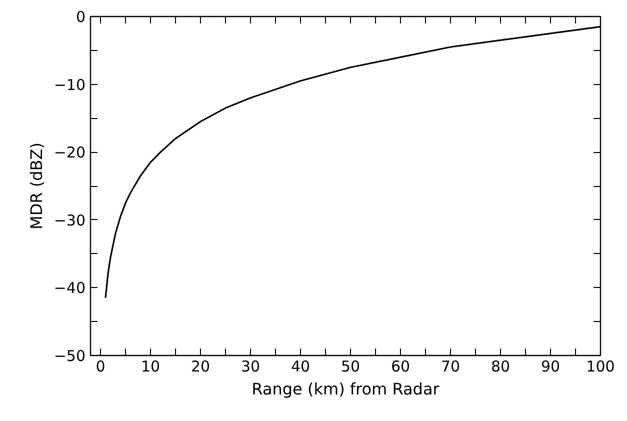 Image resolution: width=627 pixels, height=421 pixels. What do you see at coordinates (300, 367) in the screenshot?
I see `x-tick-label: 40` at bounding box center [300, 367].